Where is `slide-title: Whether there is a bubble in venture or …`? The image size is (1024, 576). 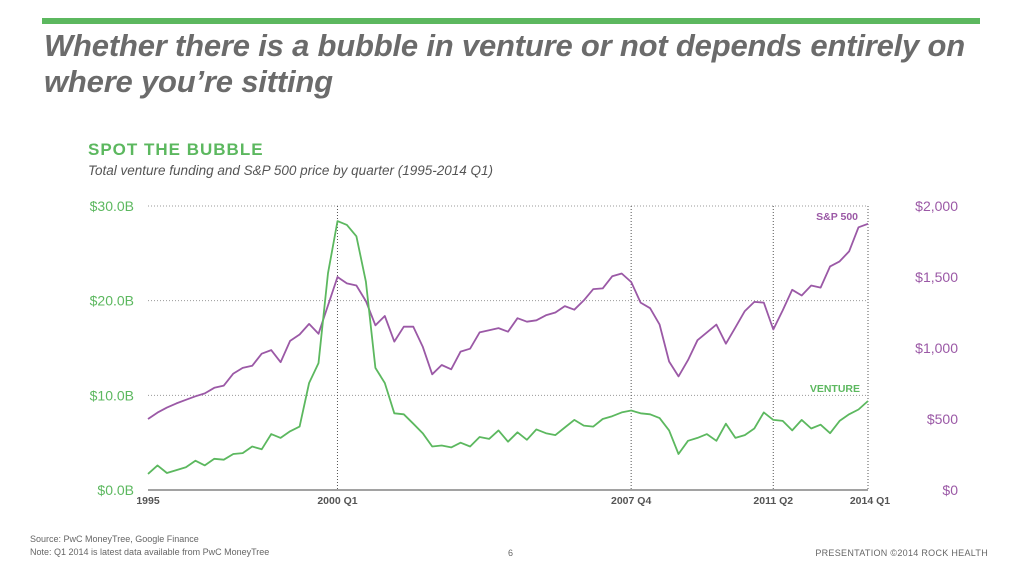 slide-title: Whether there is a bubble in venture or … is located at coordinates (504, 63).